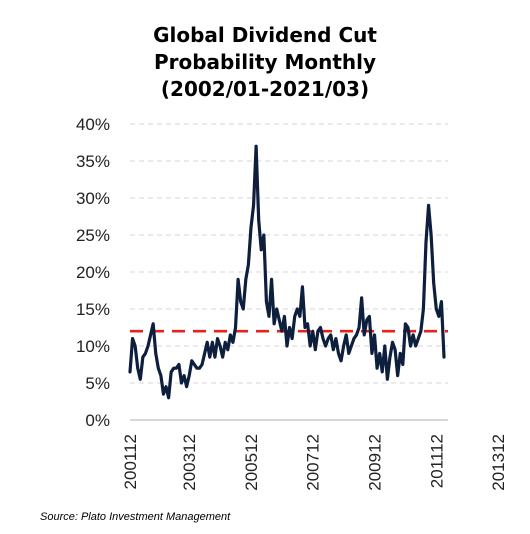 The image size is (530, 534). I want to click on chart-title-line-1: Global Dividend Cut, so click(265, 35).